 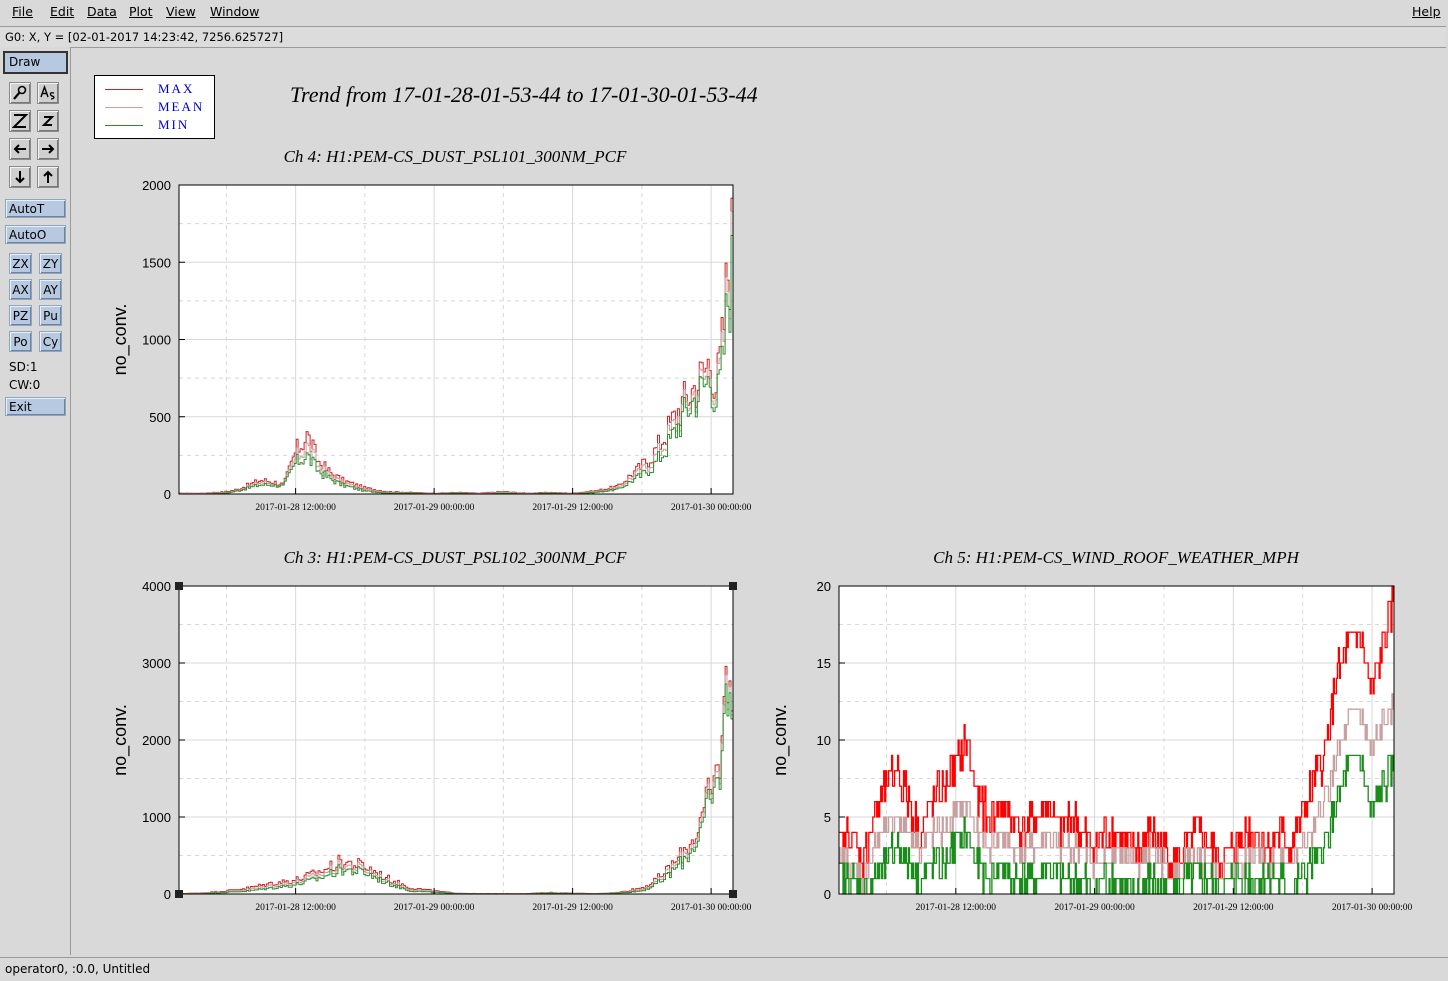 I want to click on sd-indicator: SD:1, so click(x=23, y=367).